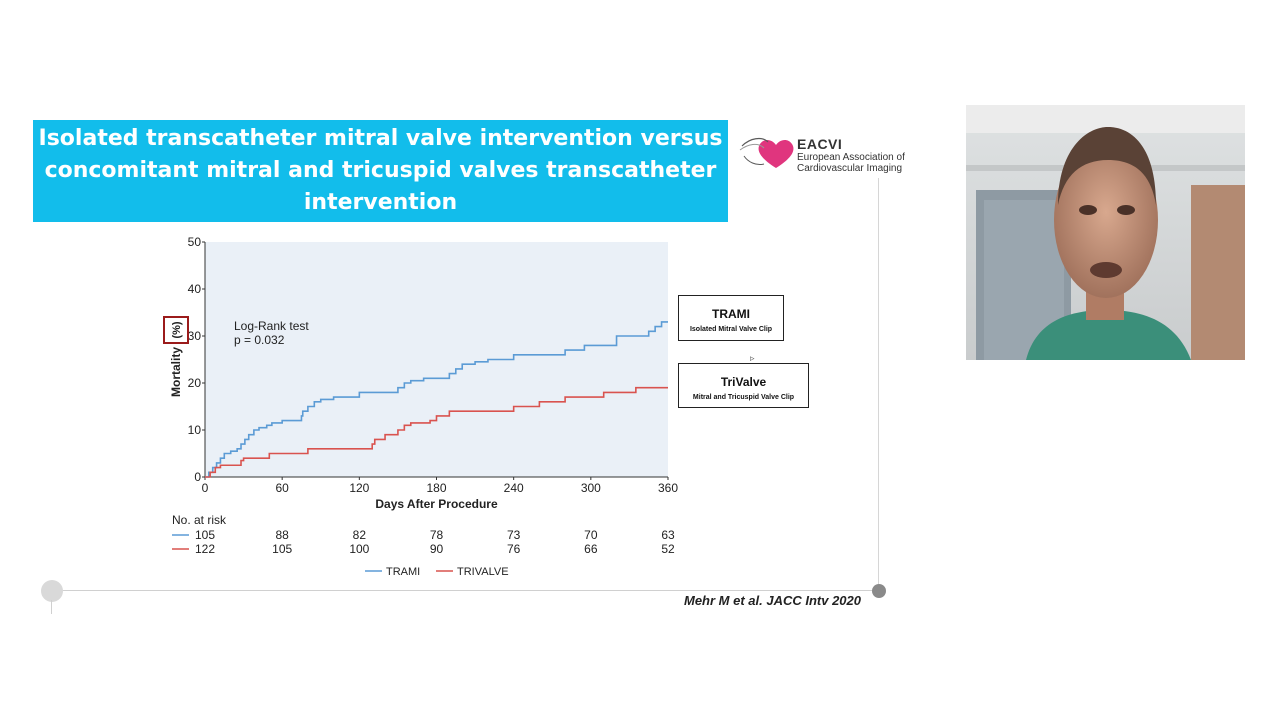  What do you see at coordinates (282, 535) in the screenshot?
I see `at-risk-trami-value: 88` at bounding box center [282, 535].